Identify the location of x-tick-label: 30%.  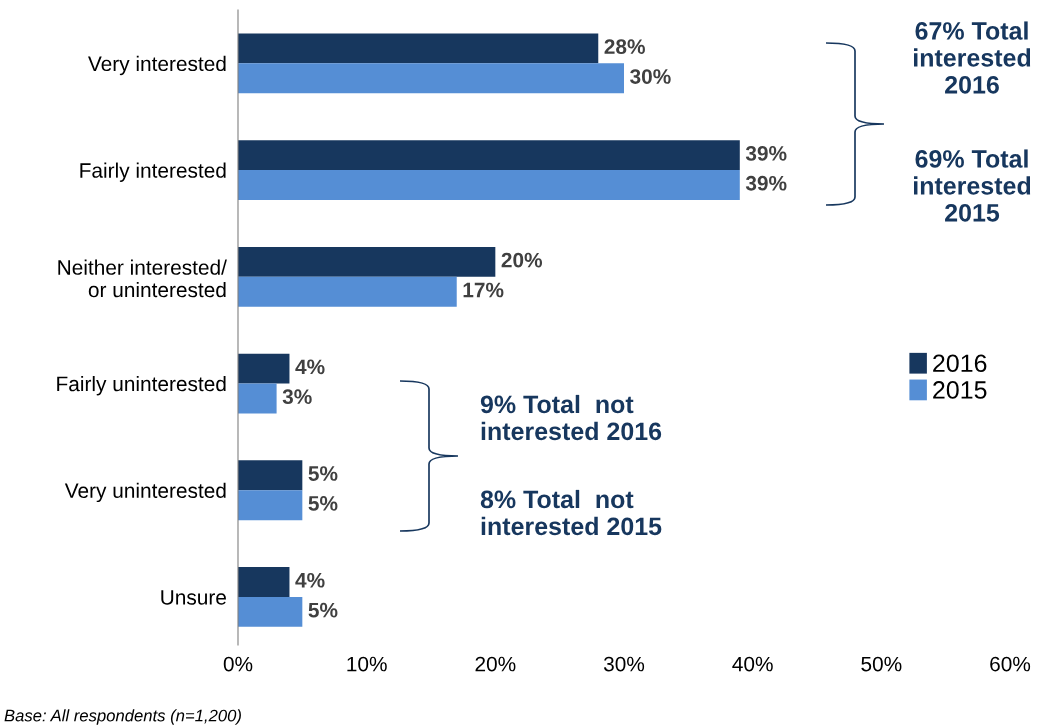
(624, 664).